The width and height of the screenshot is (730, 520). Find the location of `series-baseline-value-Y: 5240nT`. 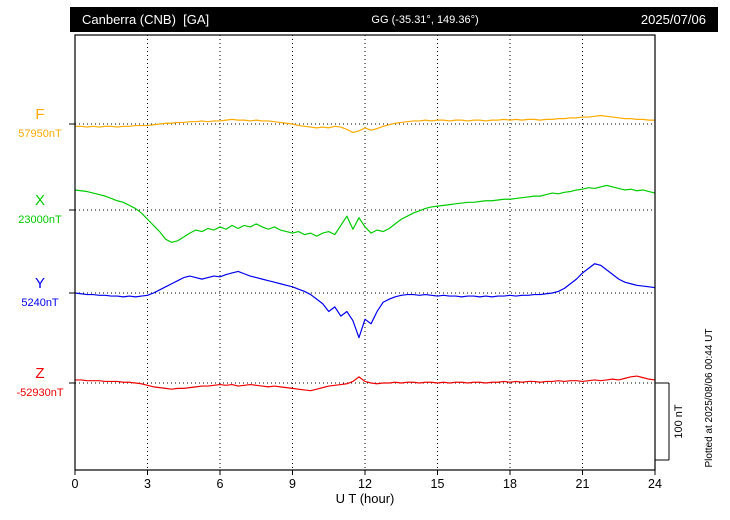

series-baseline-value-Y: 5240nT is located at coordinates (40, 303).